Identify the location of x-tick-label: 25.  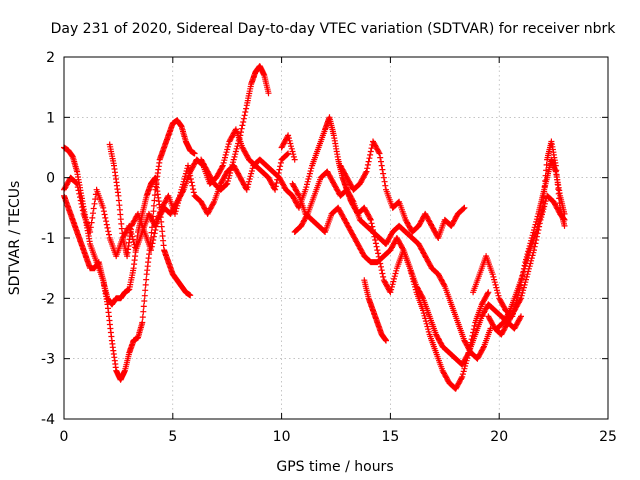
(608, 437).